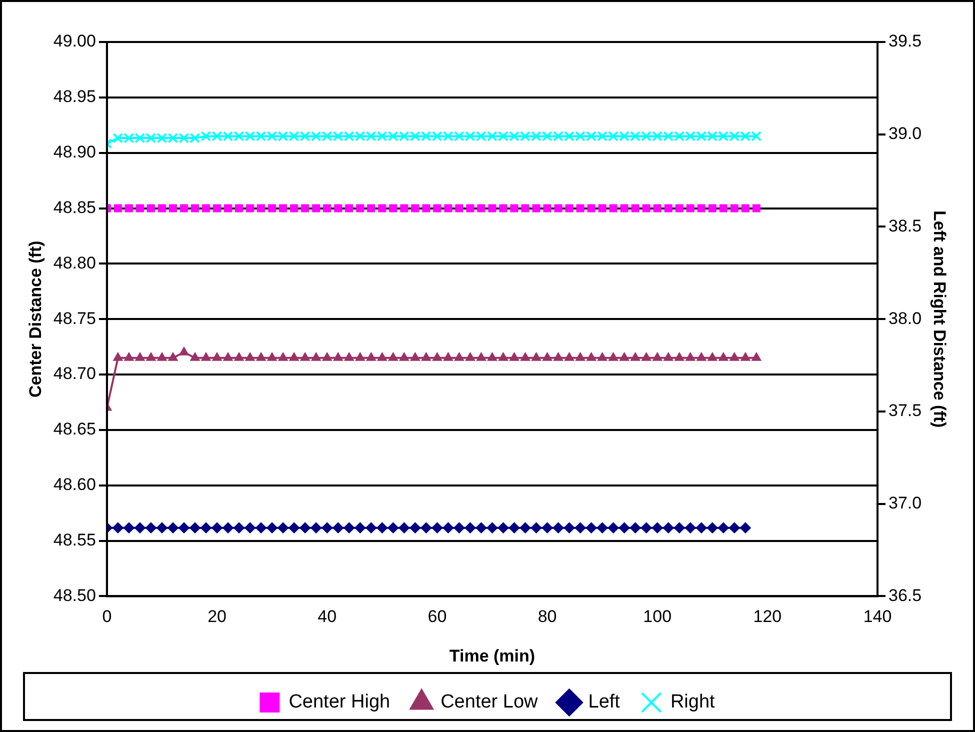 This screenshot has height=732, width=975. I want to click on y2-tick-label: 39.5, so click(905, 41).